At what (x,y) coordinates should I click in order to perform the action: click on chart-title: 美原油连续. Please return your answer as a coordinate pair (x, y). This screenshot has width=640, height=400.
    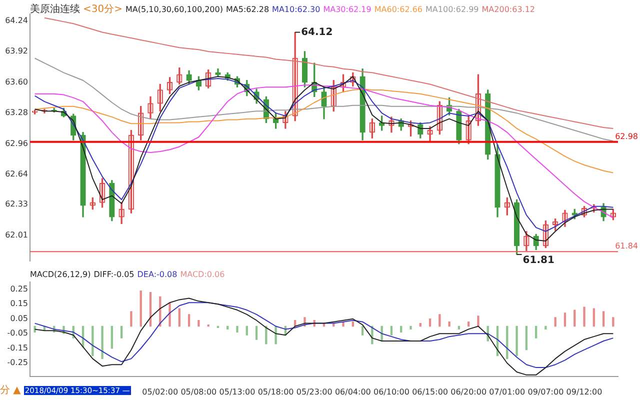
    Looking at the image, I should click on (55, 9).